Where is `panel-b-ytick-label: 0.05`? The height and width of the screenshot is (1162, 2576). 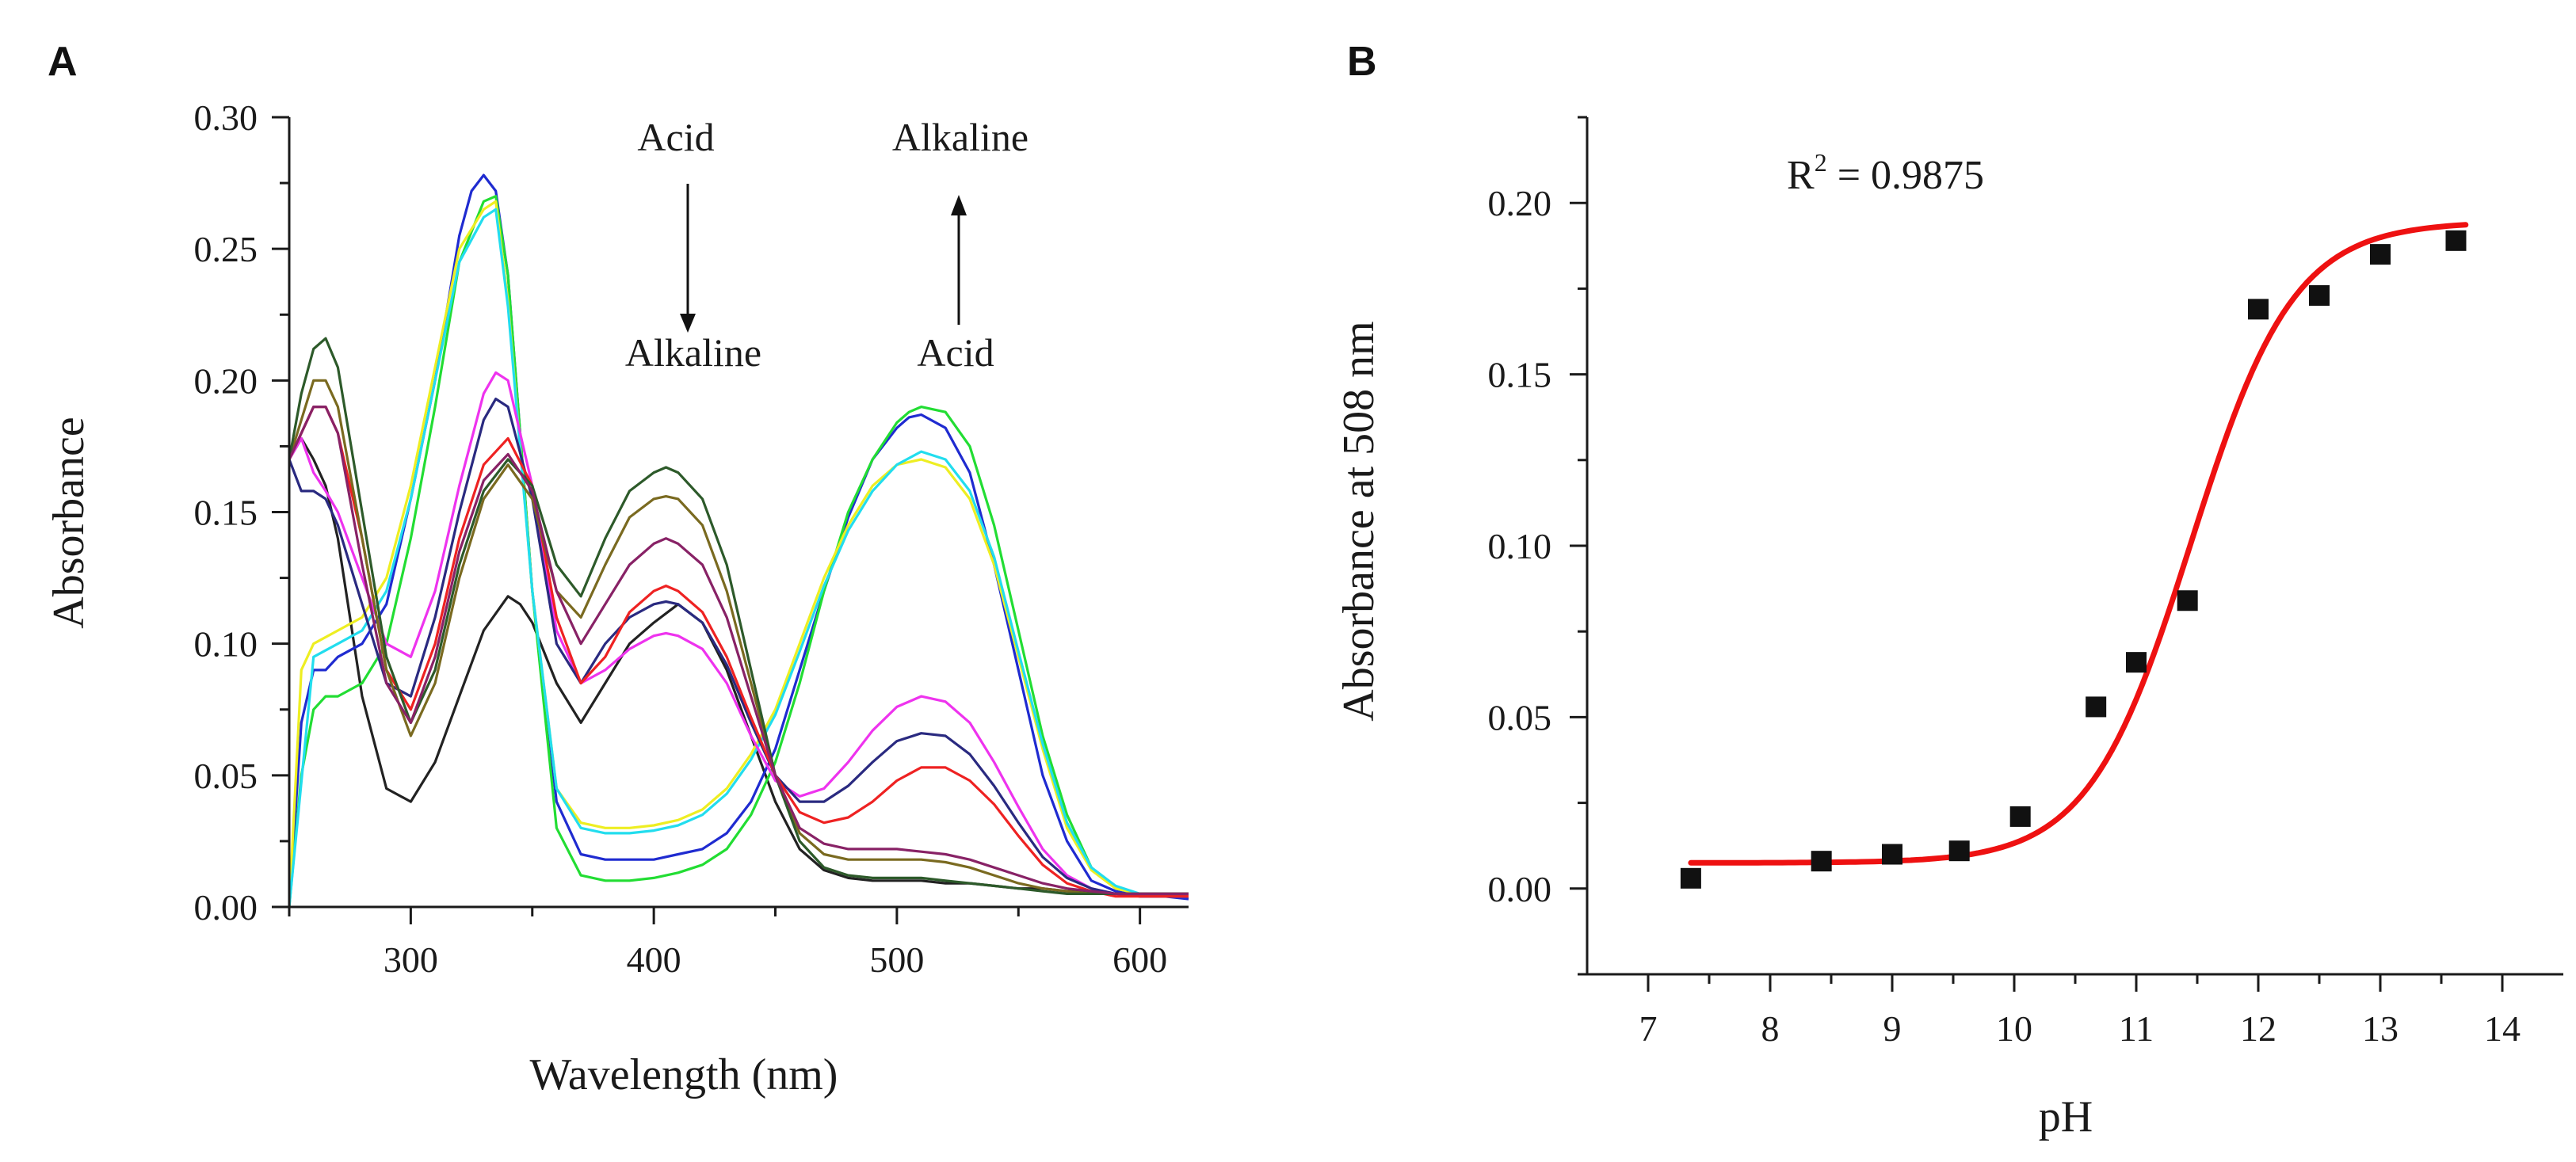 panel-b-ytick-label: 0.05 is located at coordinates (1520, 717).